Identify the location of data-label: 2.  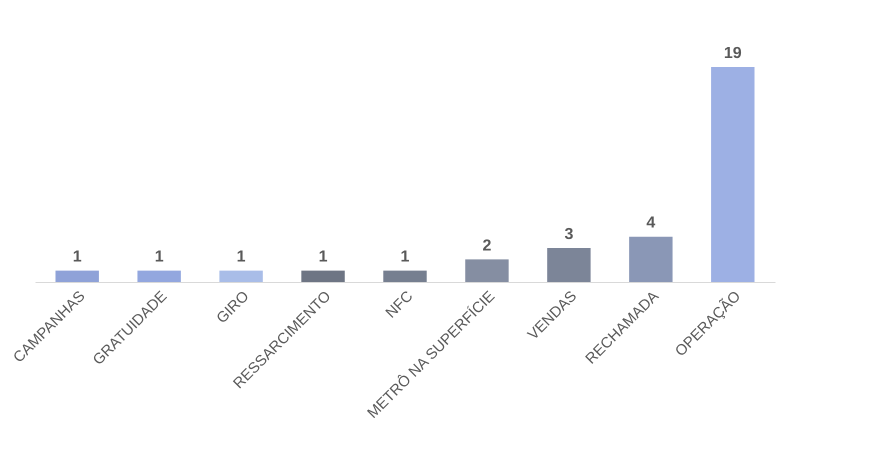
(487, 245).